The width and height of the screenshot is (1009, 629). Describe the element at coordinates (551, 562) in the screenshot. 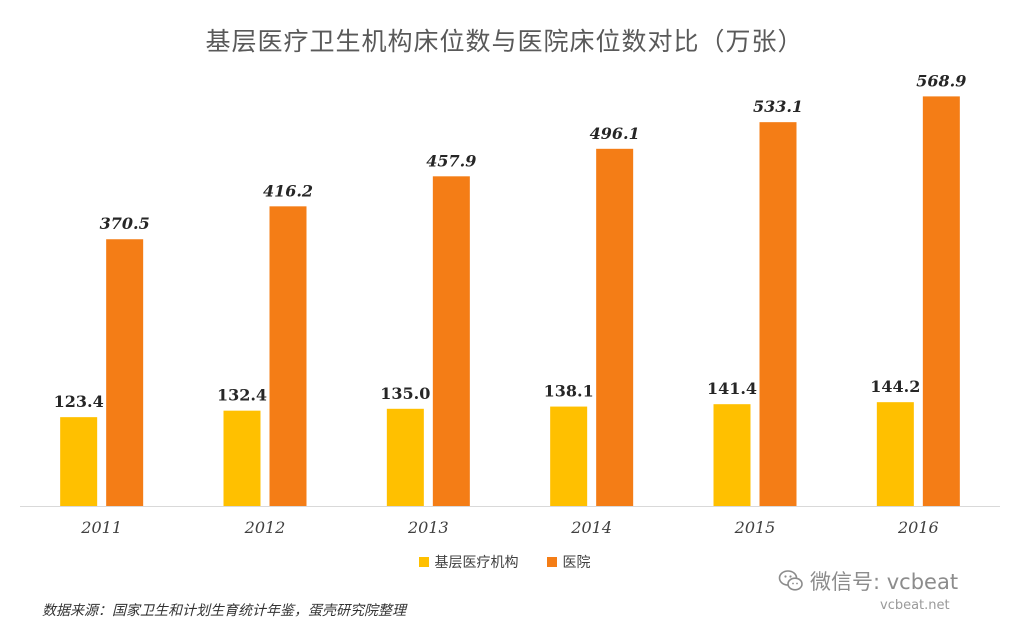

I see `legend-swatch-hospital` at that location.